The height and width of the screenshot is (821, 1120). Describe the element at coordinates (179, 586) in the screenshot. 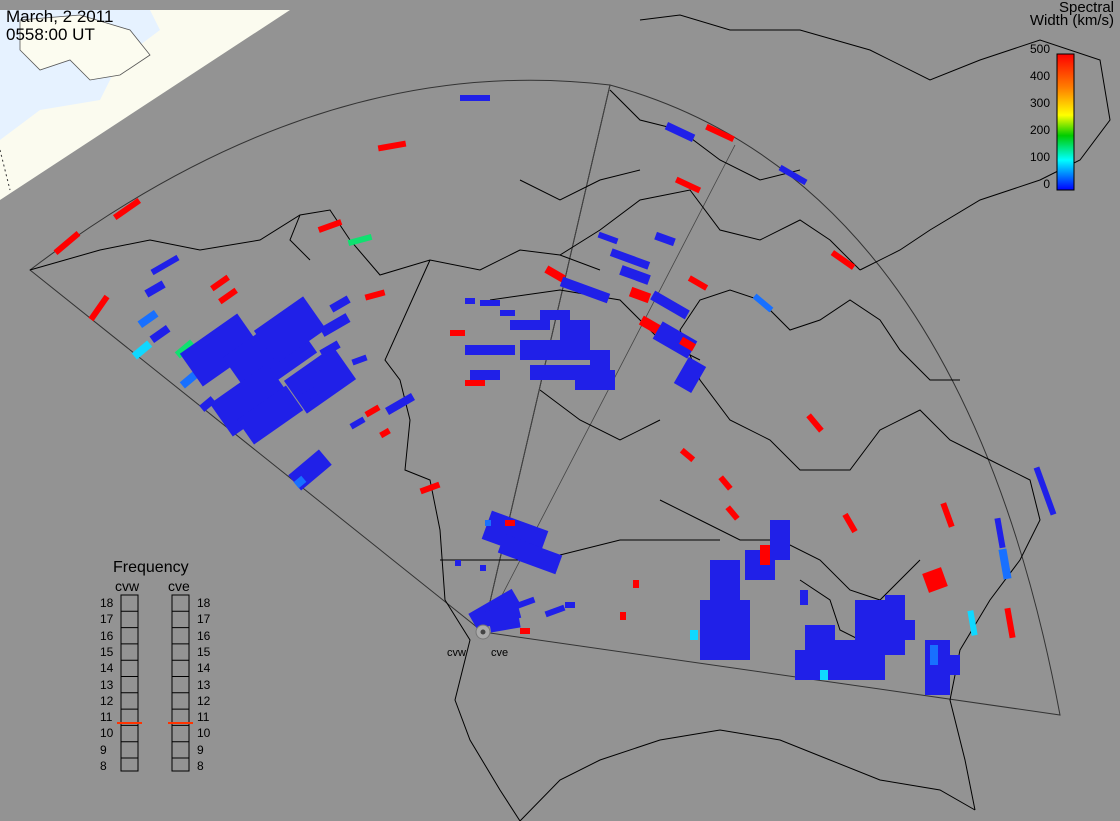

I see `frequency-sub-cve: cve` at that location.